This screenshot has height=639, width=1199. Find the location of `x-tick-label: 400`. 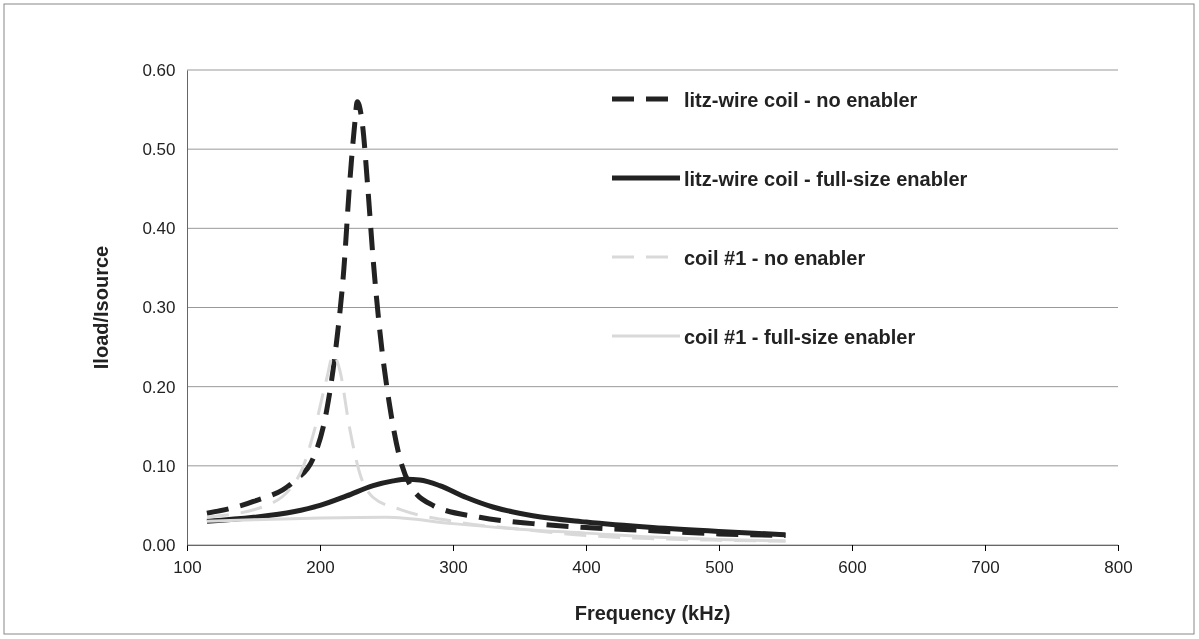

x-tick-label: 400 is located at coordinates (586, 567).